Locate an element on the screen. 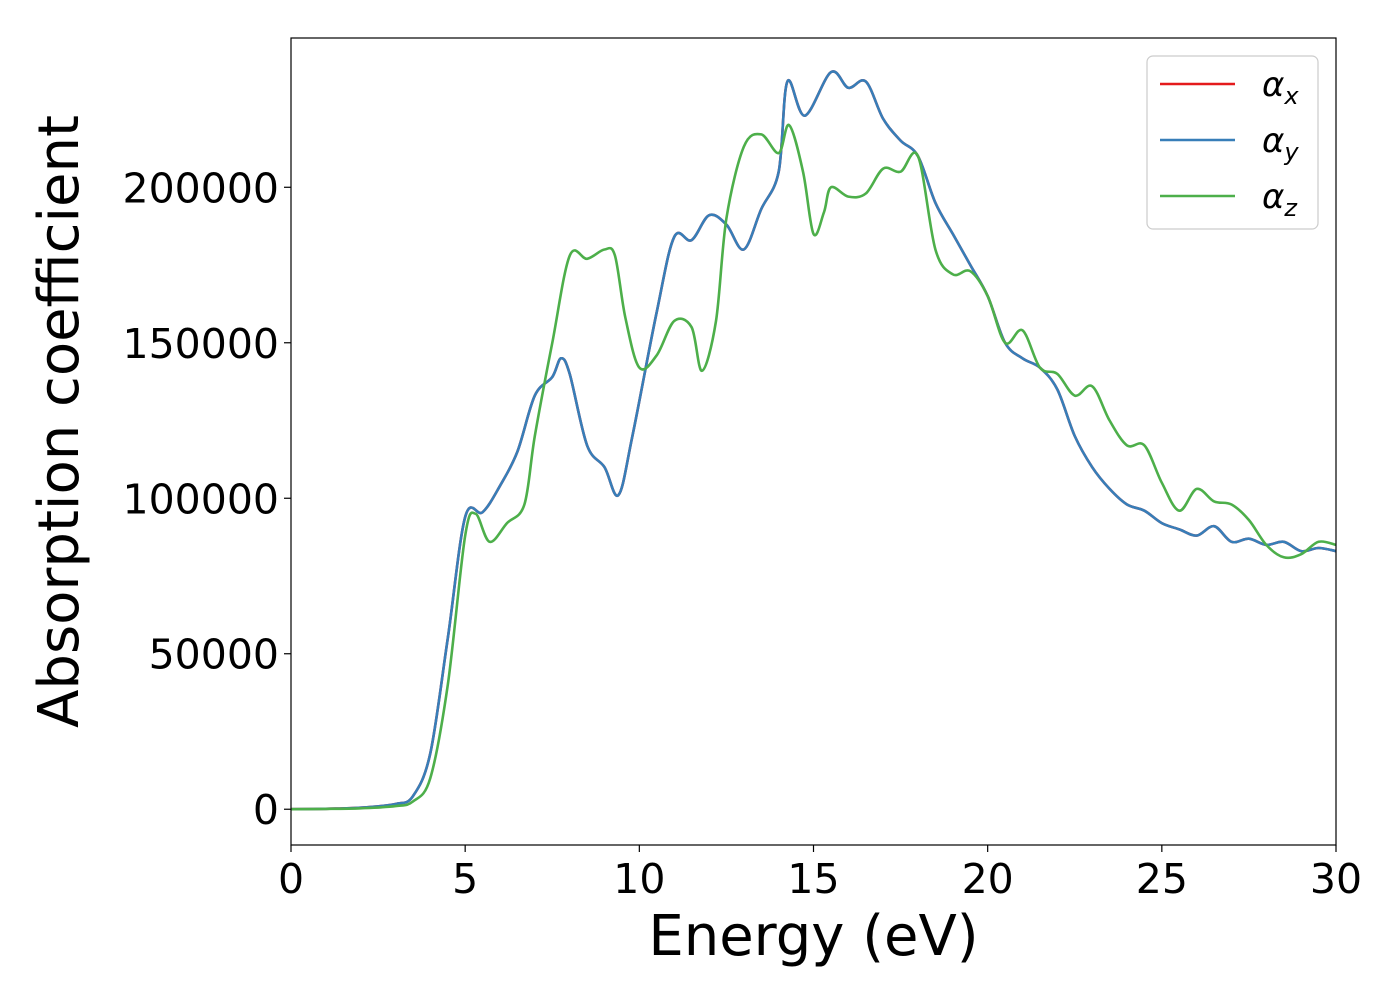 The width and height of the screenshot is (1400, 1000). legend-label-y: αy is located at coordinates (1280, 143).